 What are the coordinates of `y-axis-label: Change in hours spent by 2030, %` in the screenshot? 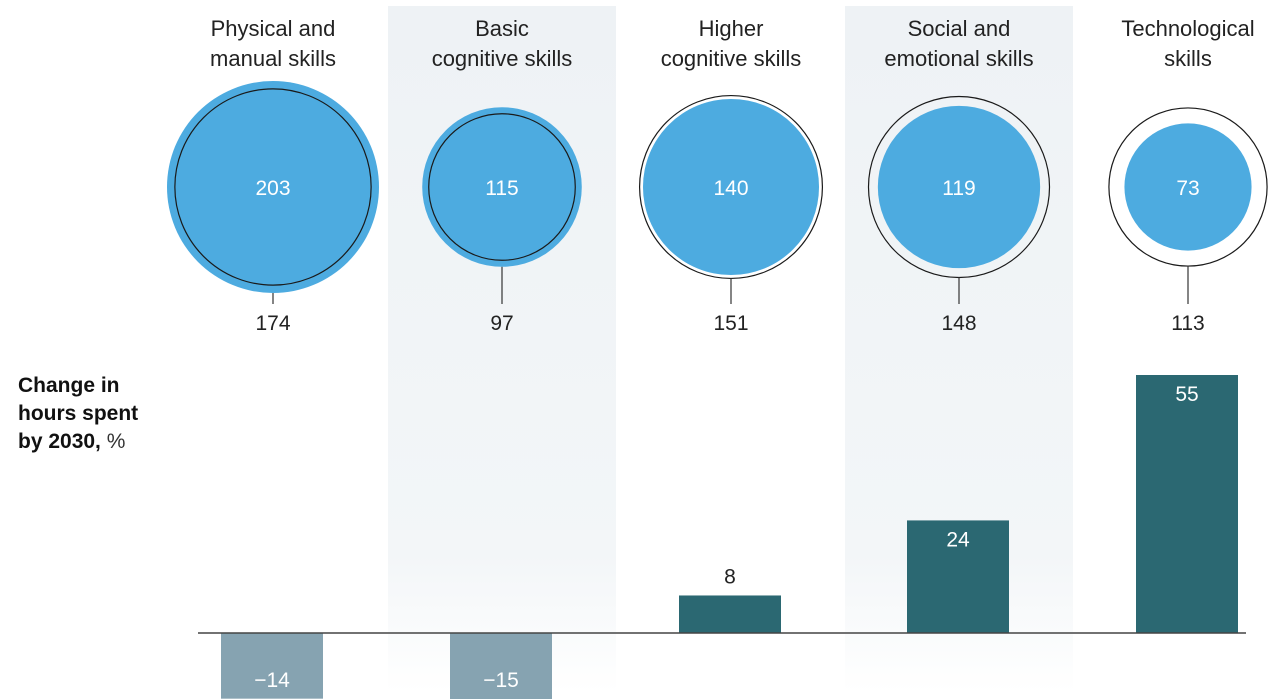 It's located at (78, 414).